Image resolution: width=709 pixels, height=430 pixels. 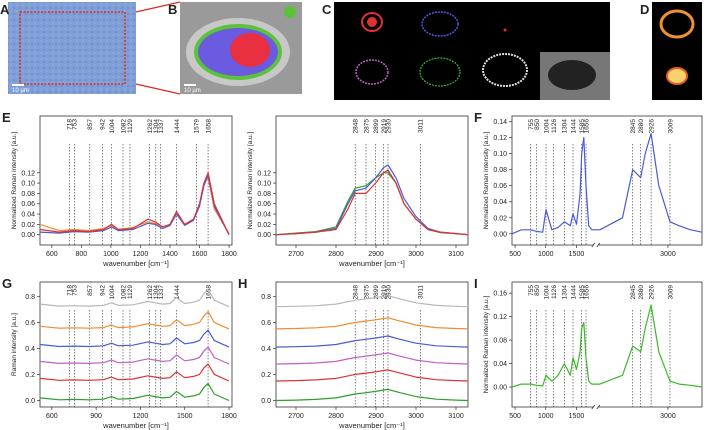 What do you see at coordinates (200, 254) in the screenshot?
I see `x-tick-label: 1600` at bounding box center [200, 254].